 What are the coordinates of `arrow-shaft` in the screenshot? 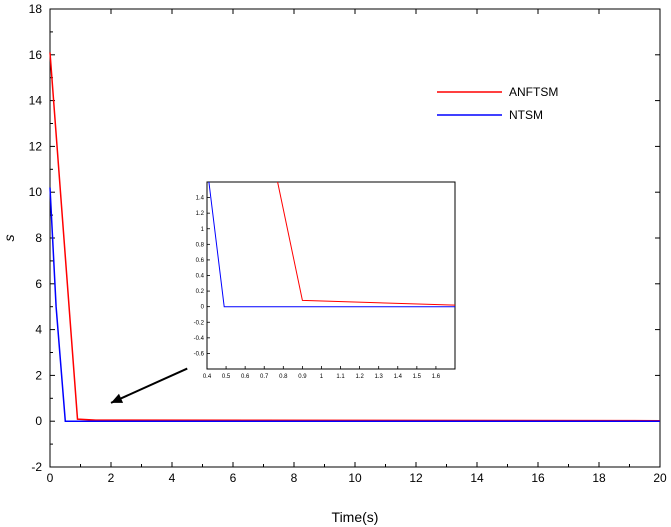 It's located at (149, 385).